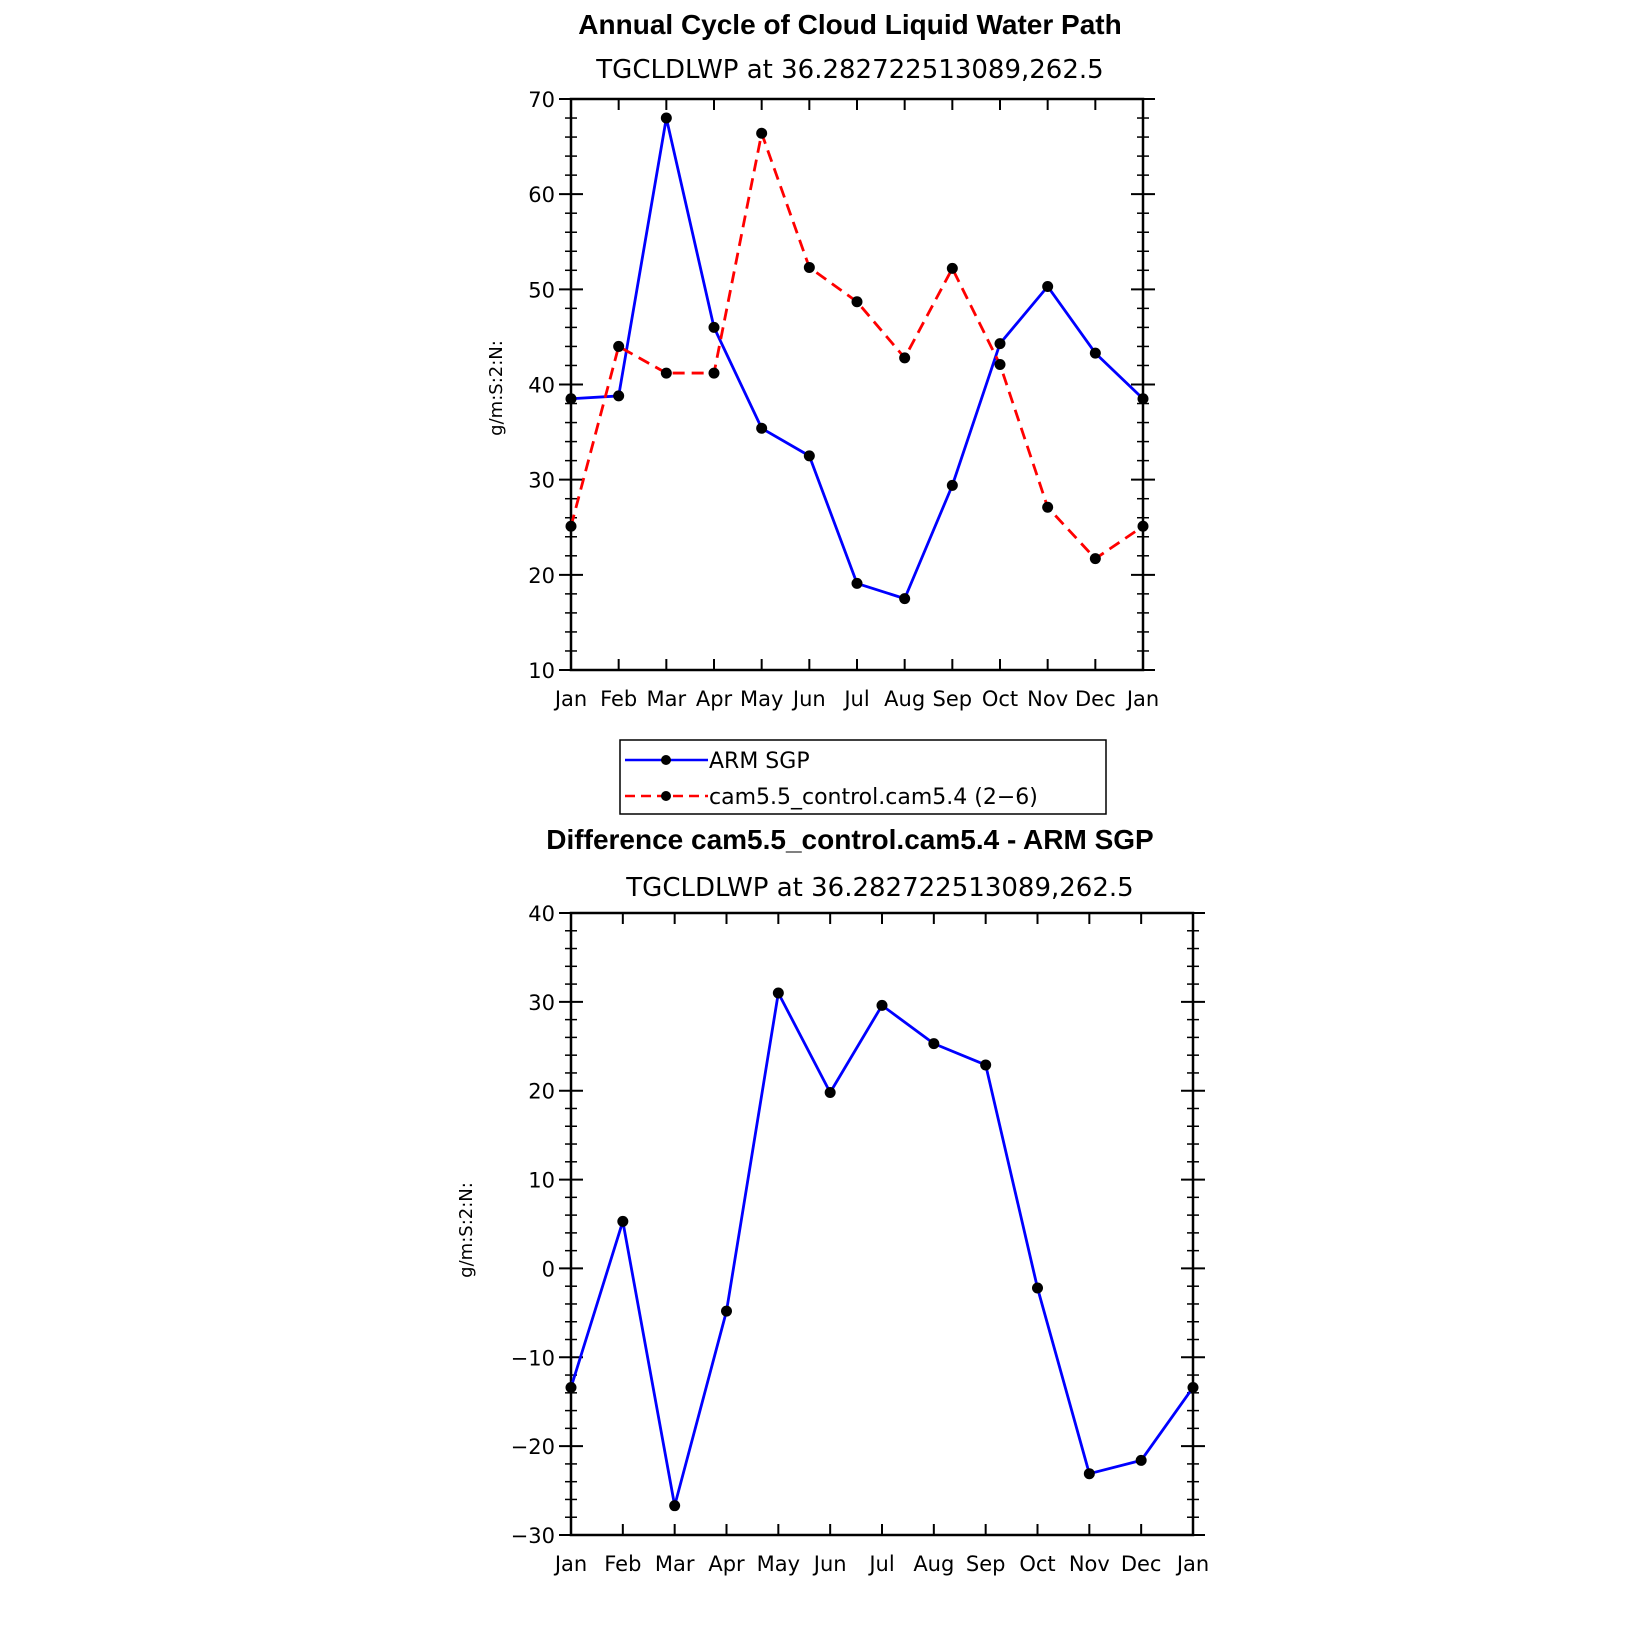  What do you see at coordinates (533, 1358) in the screenshot?
I see `y-tick-label: −10` at bounding box center [533, 1358].